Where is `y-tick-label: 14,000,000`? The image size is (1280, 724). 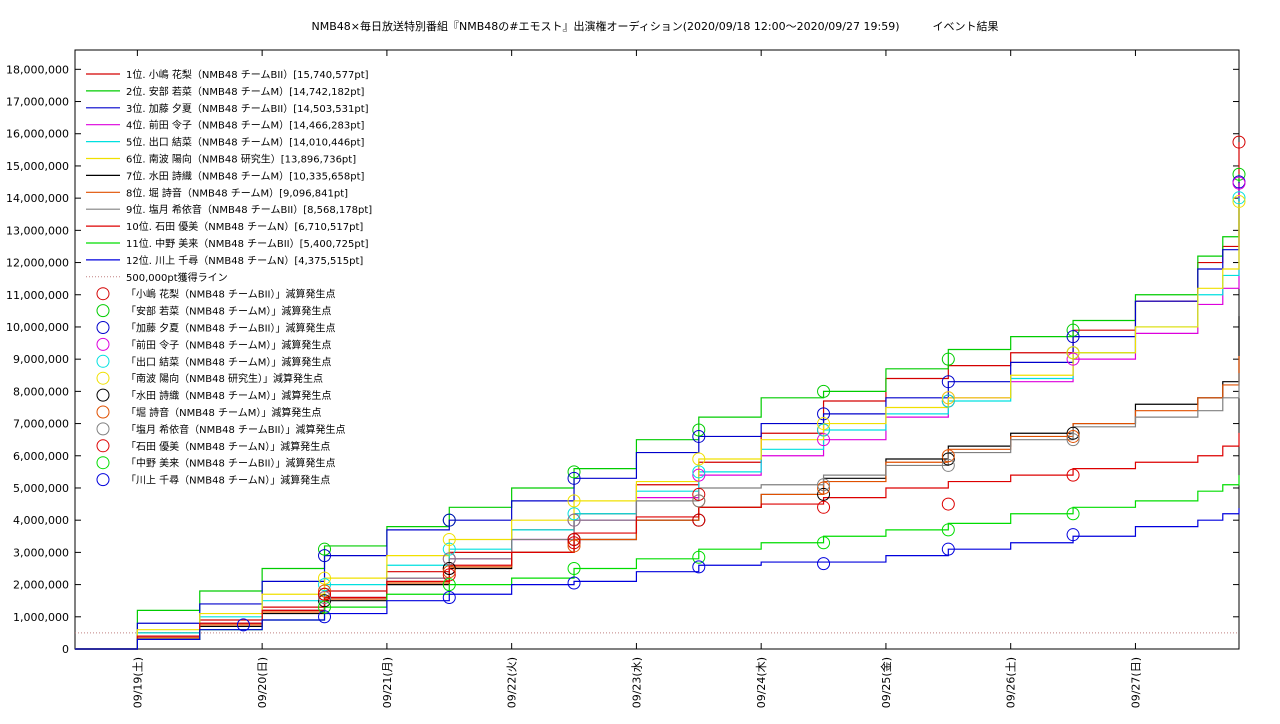
y-tick-label: 14,000,000 is located at coordinates (37, 198).